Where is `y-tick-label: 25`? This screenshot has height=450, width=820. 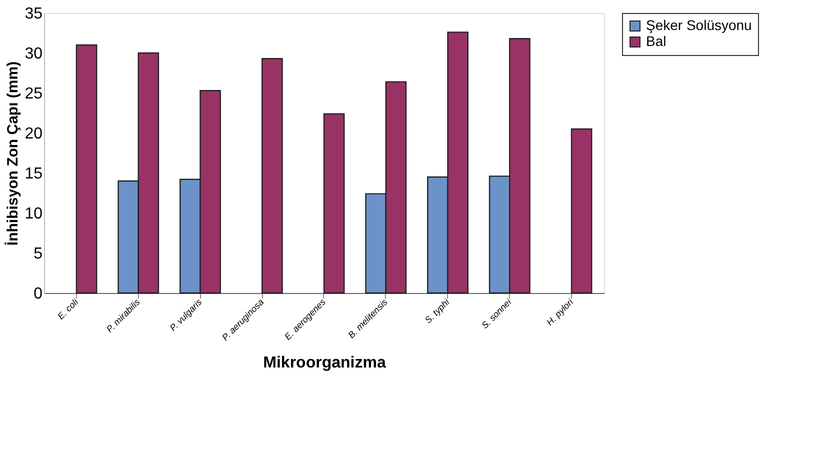 y-tick-label: 25 is located at coordinates (33, 94).